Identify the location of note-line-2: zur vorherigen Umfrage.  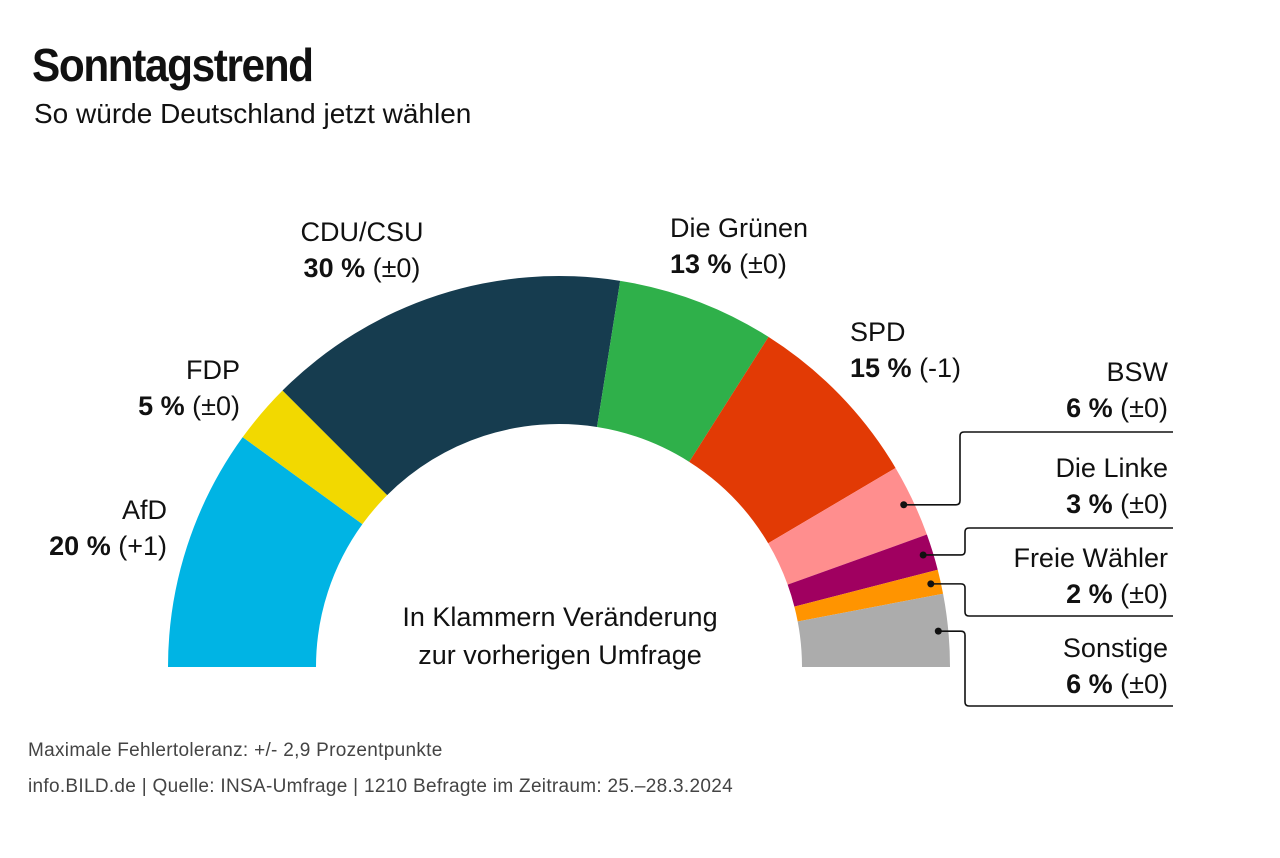
(560, 655).